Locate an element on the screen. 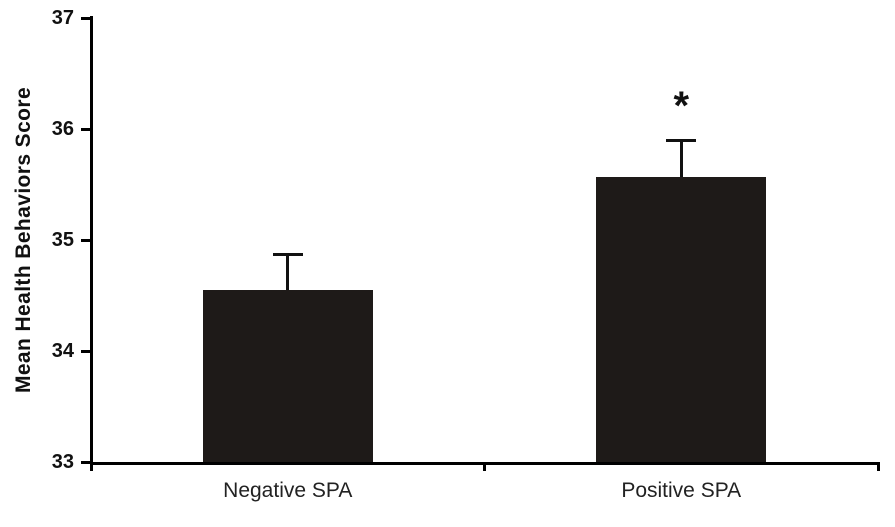  y-tick-label: 35 is located at coordinates (62, 240).